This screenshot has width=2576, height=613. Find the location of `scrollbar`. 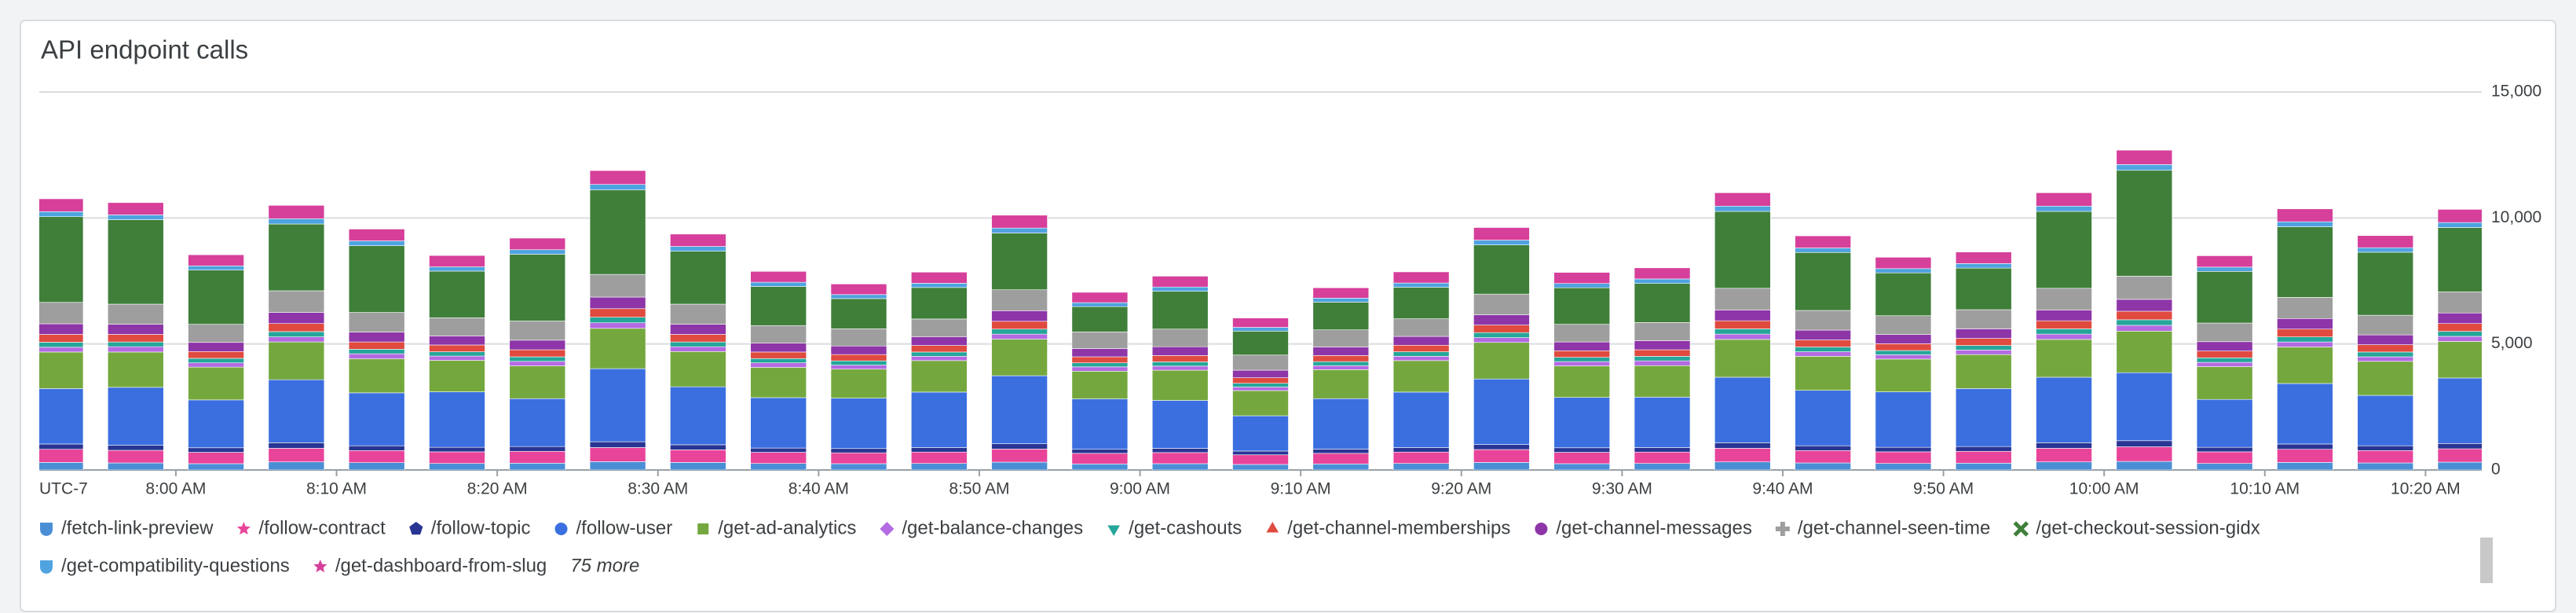

scrollbar is located at coordinates (2487, 560).